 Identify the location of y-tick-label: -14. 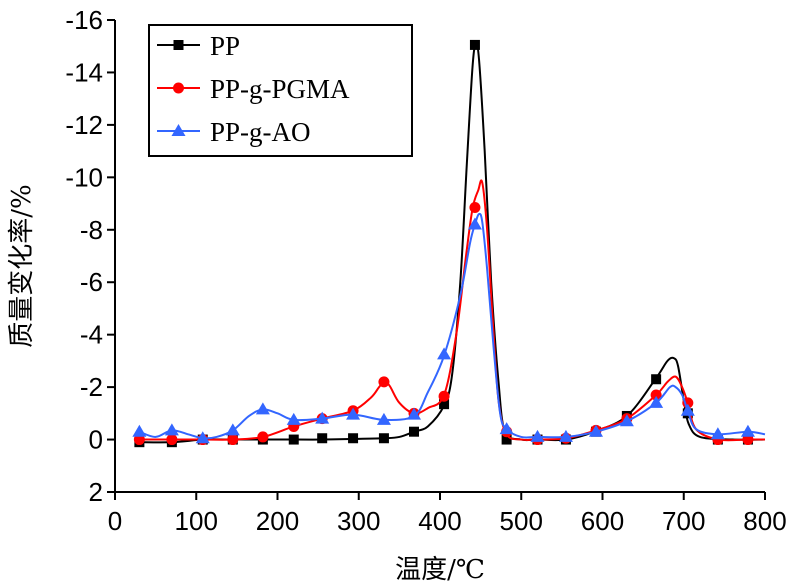
(84, 72).